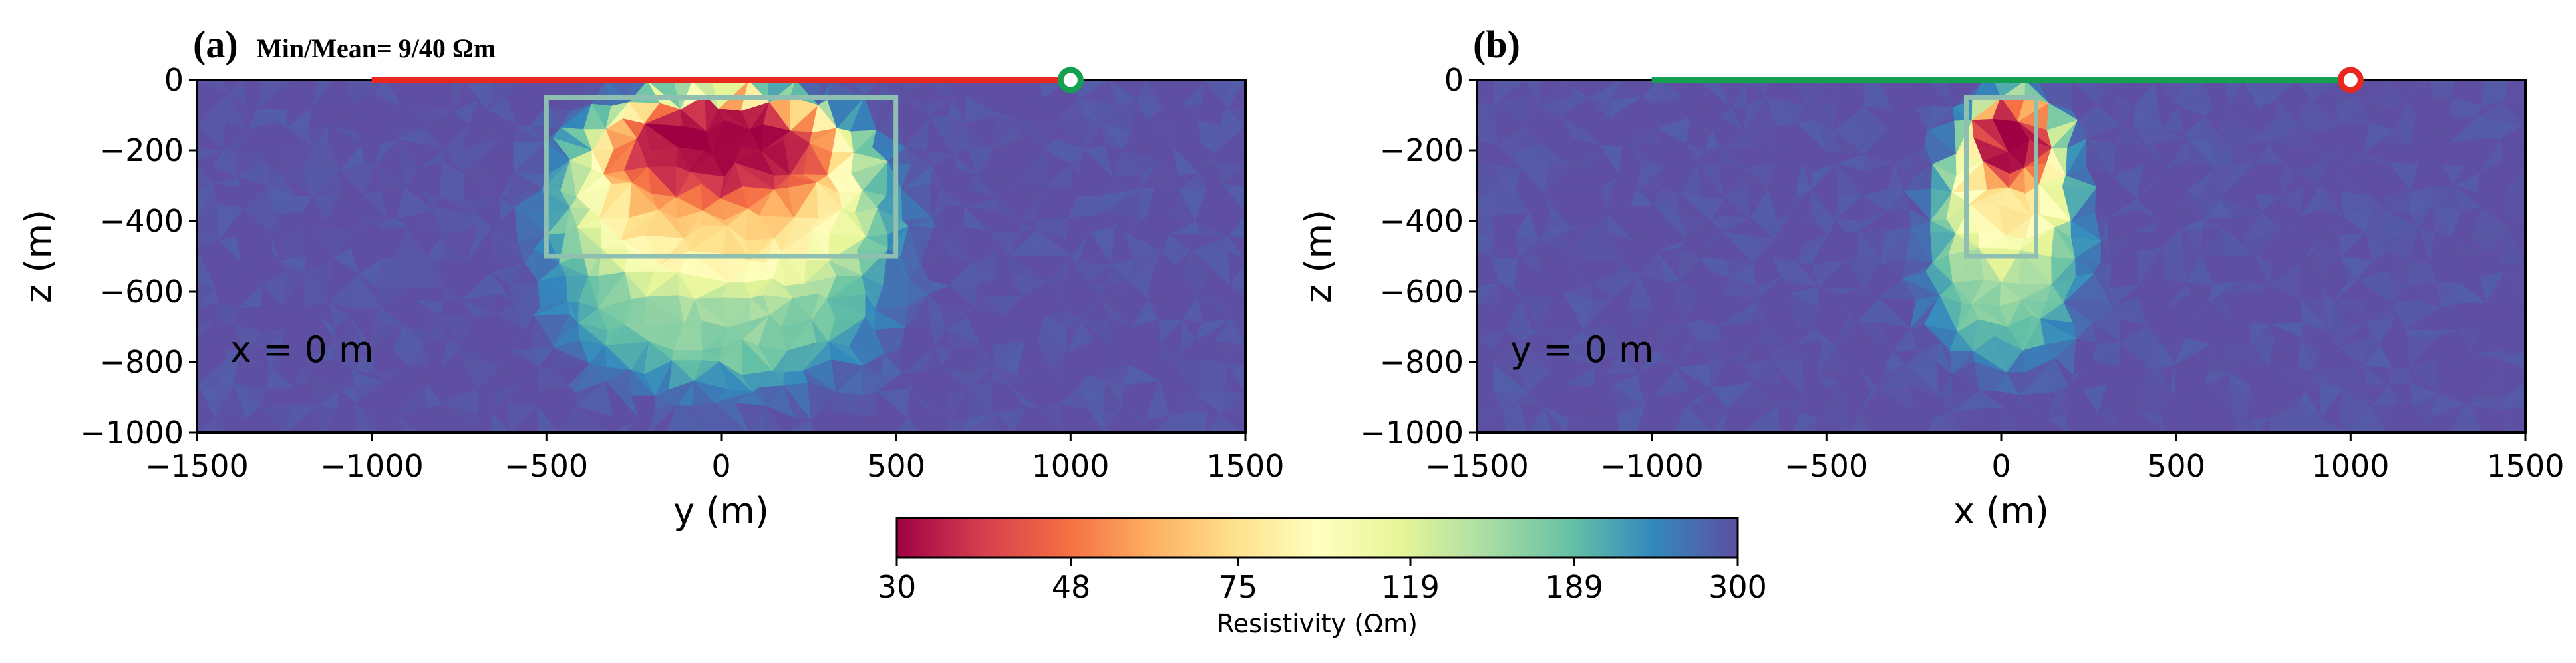 This screenshot has width=2576, height=663. What do you see at coordinates (1322, 581) in the screenshot?
I see `colorbar-ticks: 30 48 75 119 189 300` at bounding box center [1322, 581].